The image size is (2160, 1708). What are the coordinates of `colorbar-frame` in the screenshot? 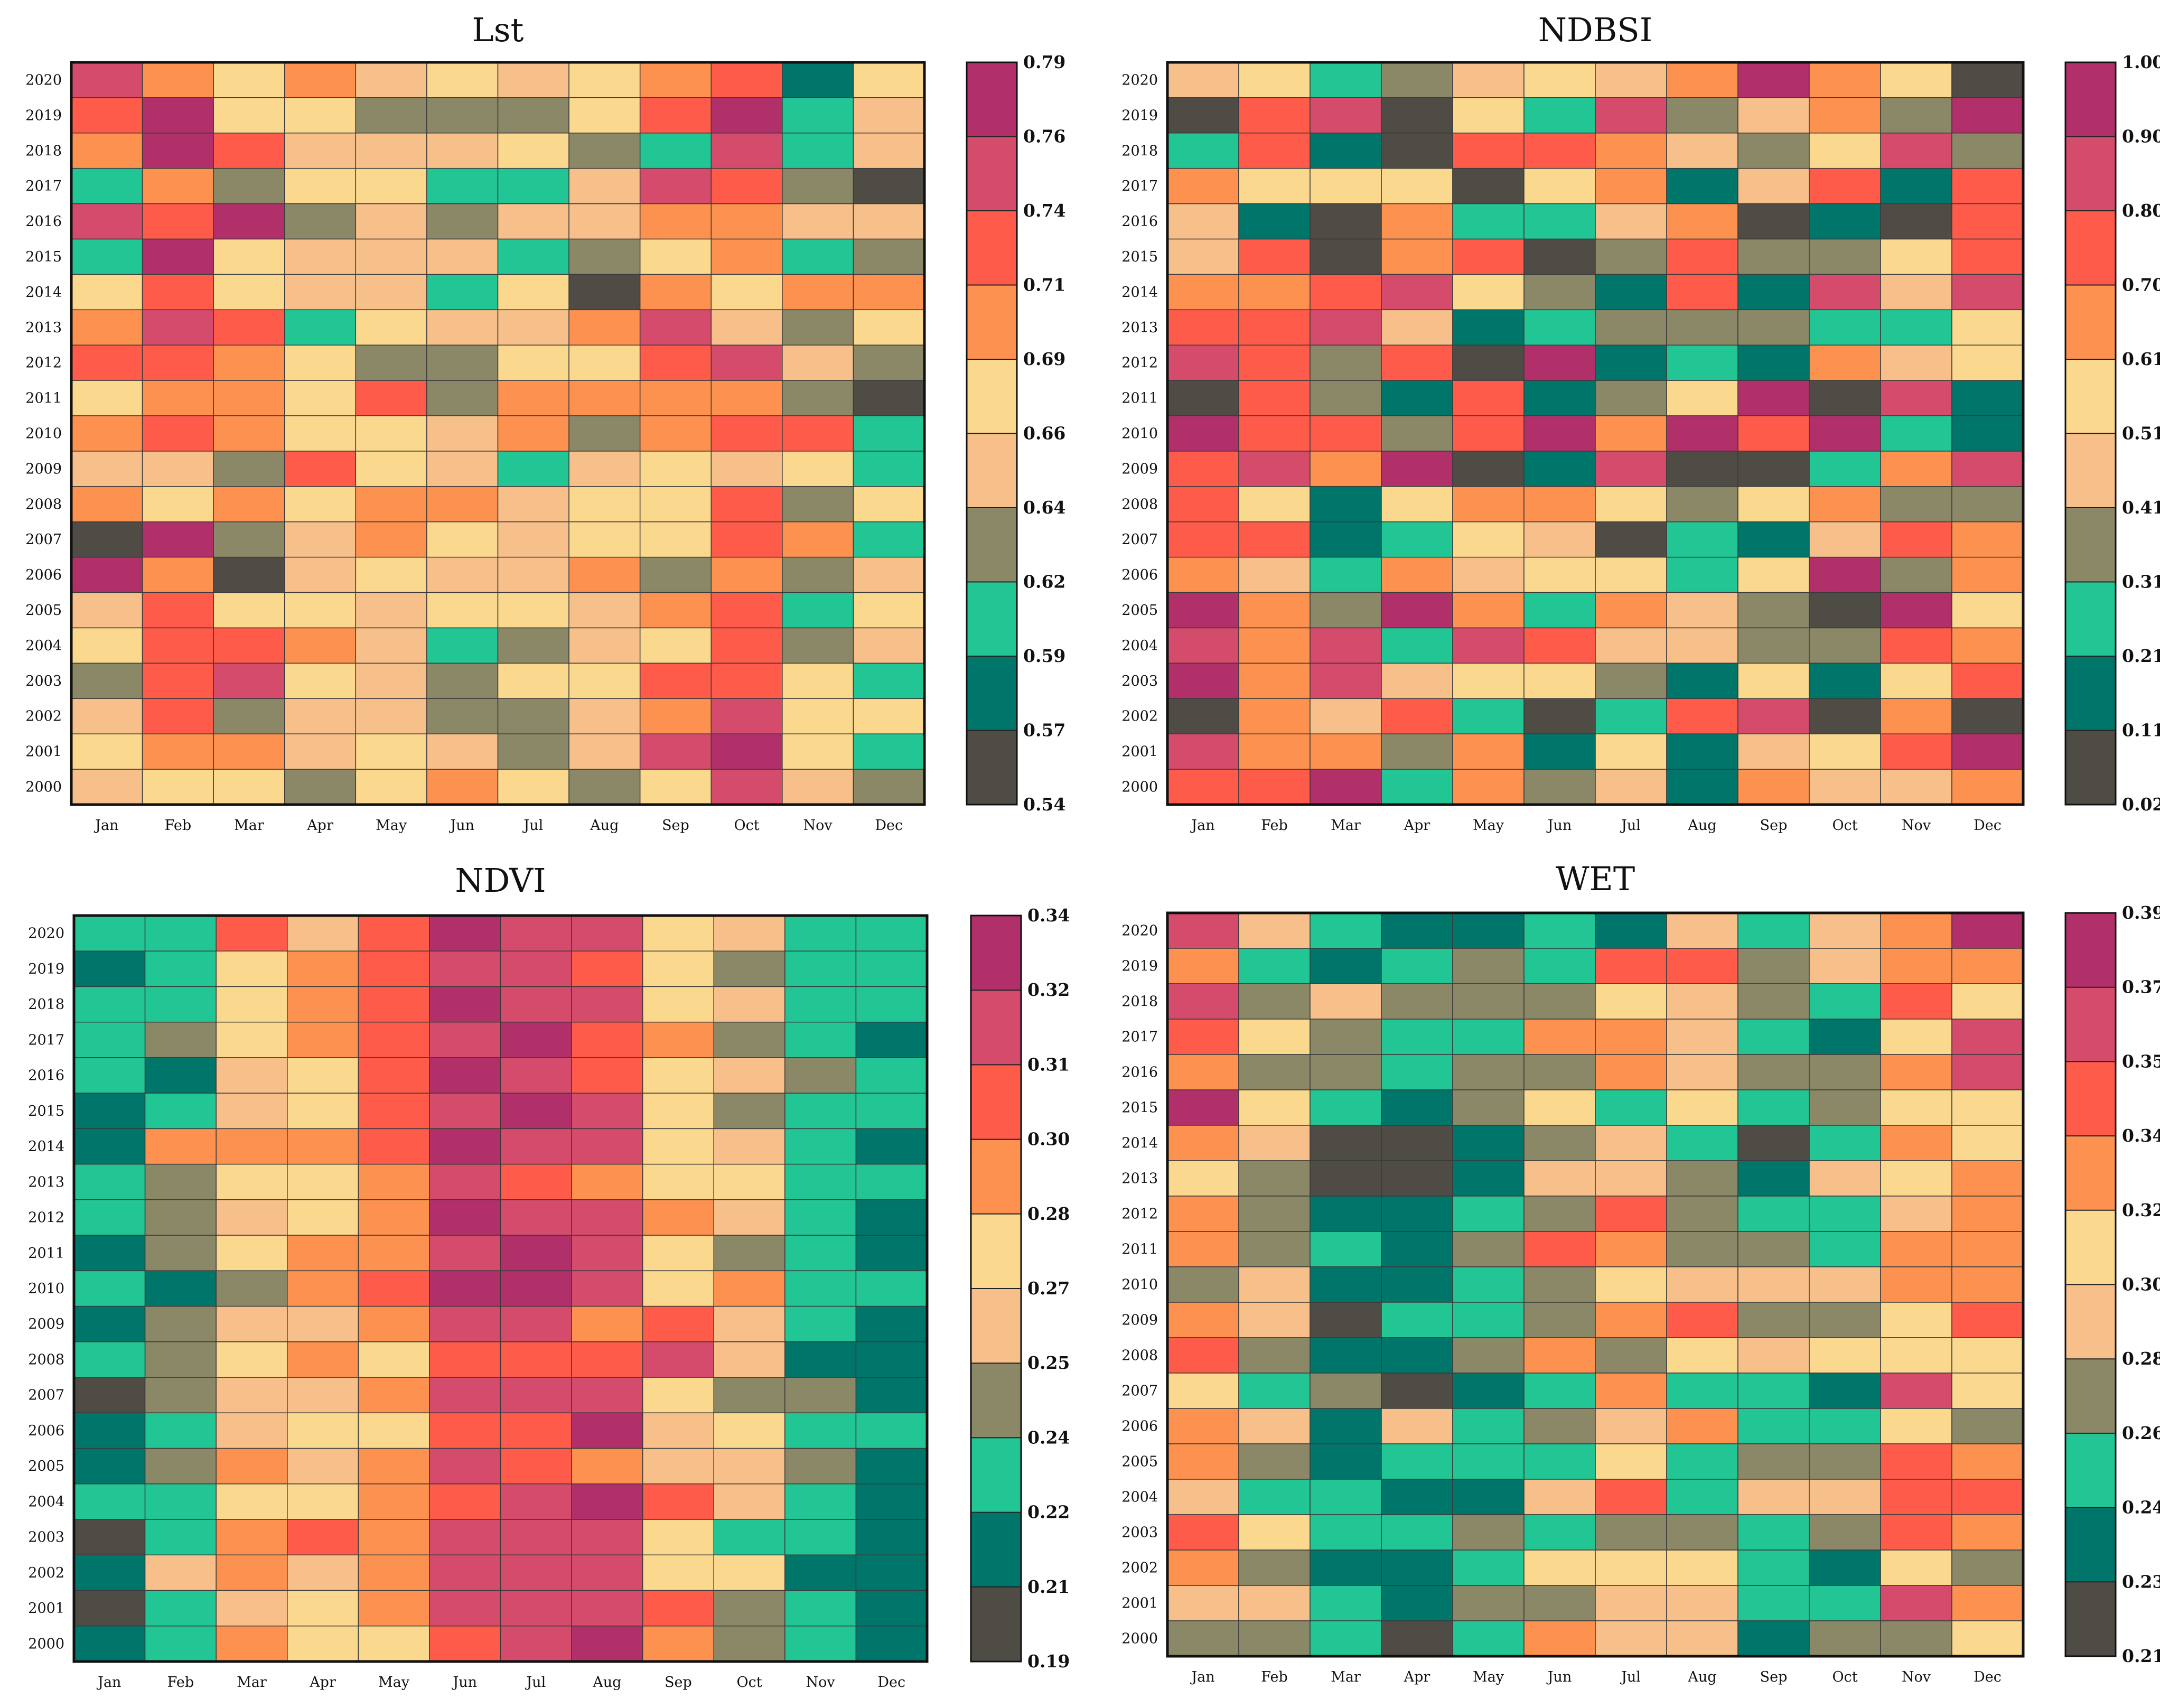 It's located at (996, 1288).